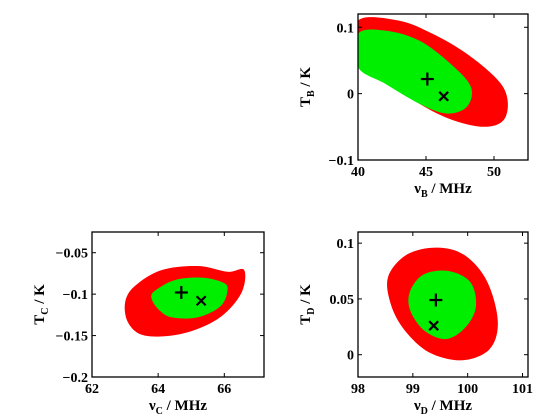  I want to click on panel-B-plus-marker, so click(427, 79).